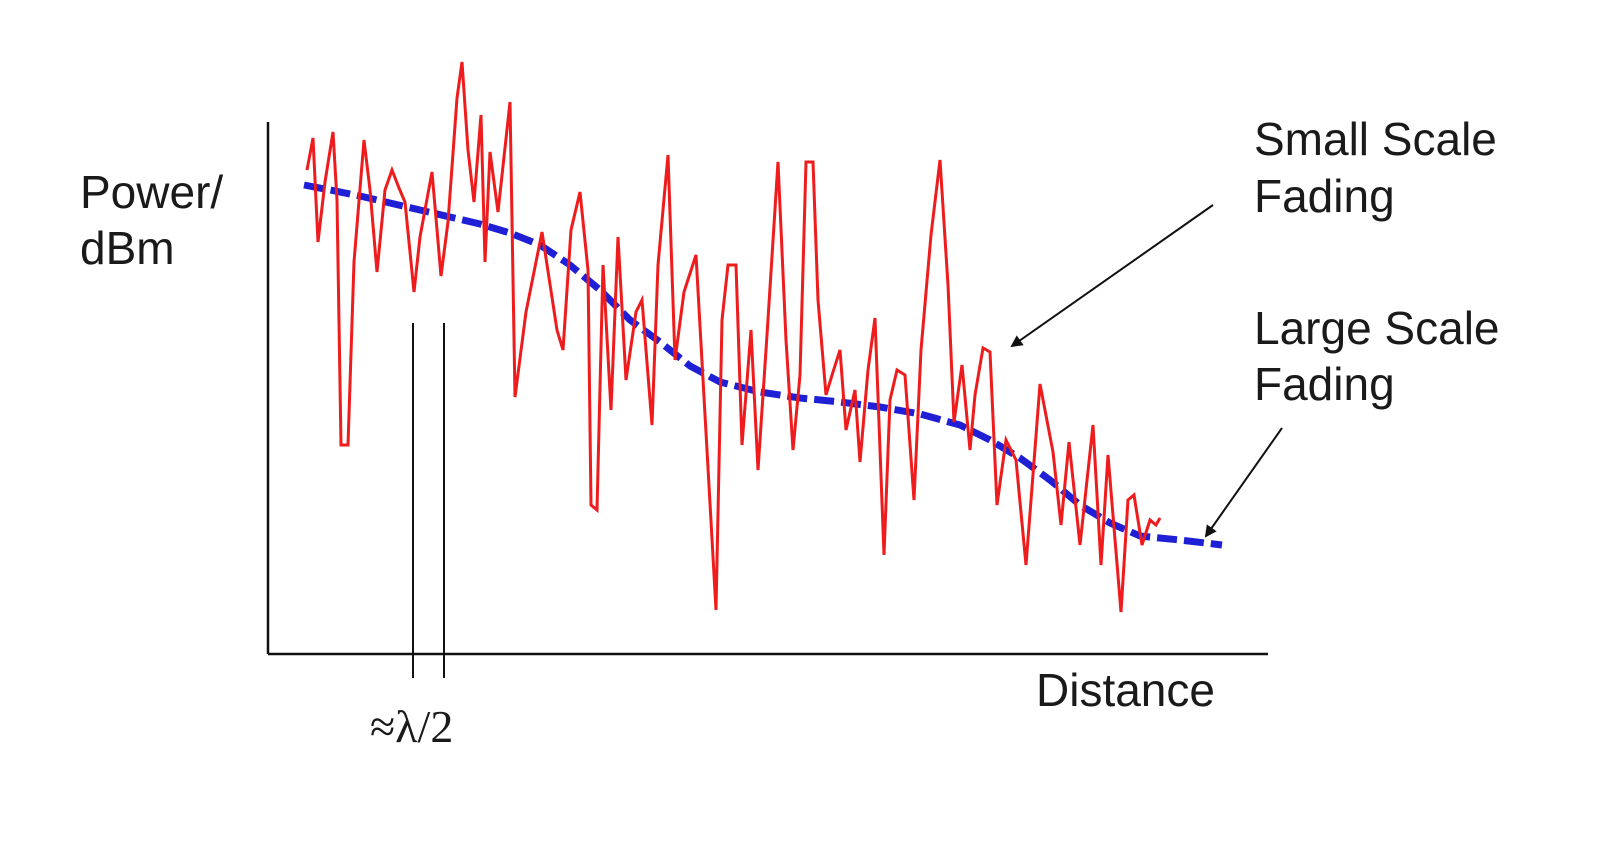  Describe the element at coordinates (1377, 328) in the screenshot. I see `large-scale-label-line1: Large Scale` at that location.